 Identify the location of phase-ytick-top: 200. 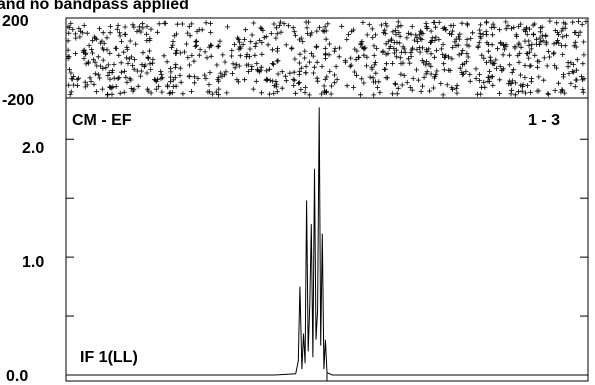
(15, 21).